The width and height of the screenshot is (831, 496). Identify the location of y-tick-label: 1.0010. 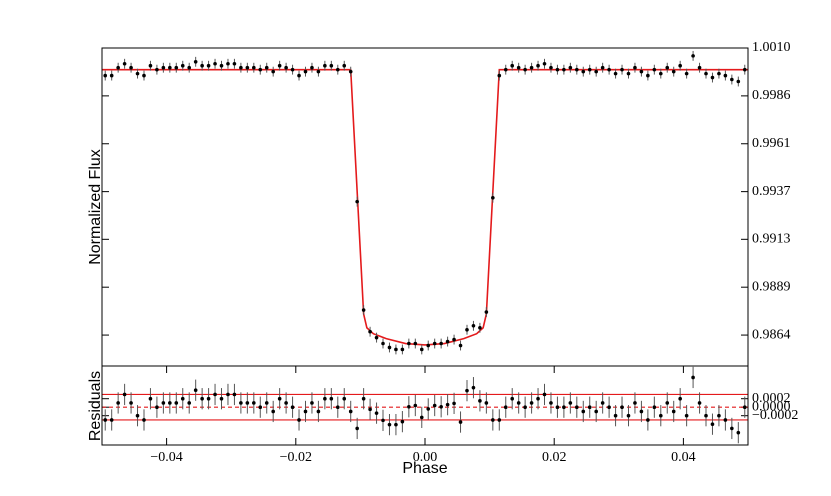
(771, 47).